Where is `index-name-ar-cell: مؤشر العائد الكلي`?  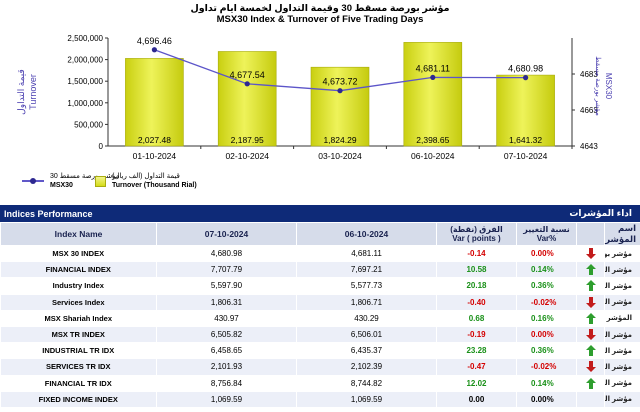
index-name-ar-cell: مؤشر العائد الكلي is located at coordinates (622, 335).